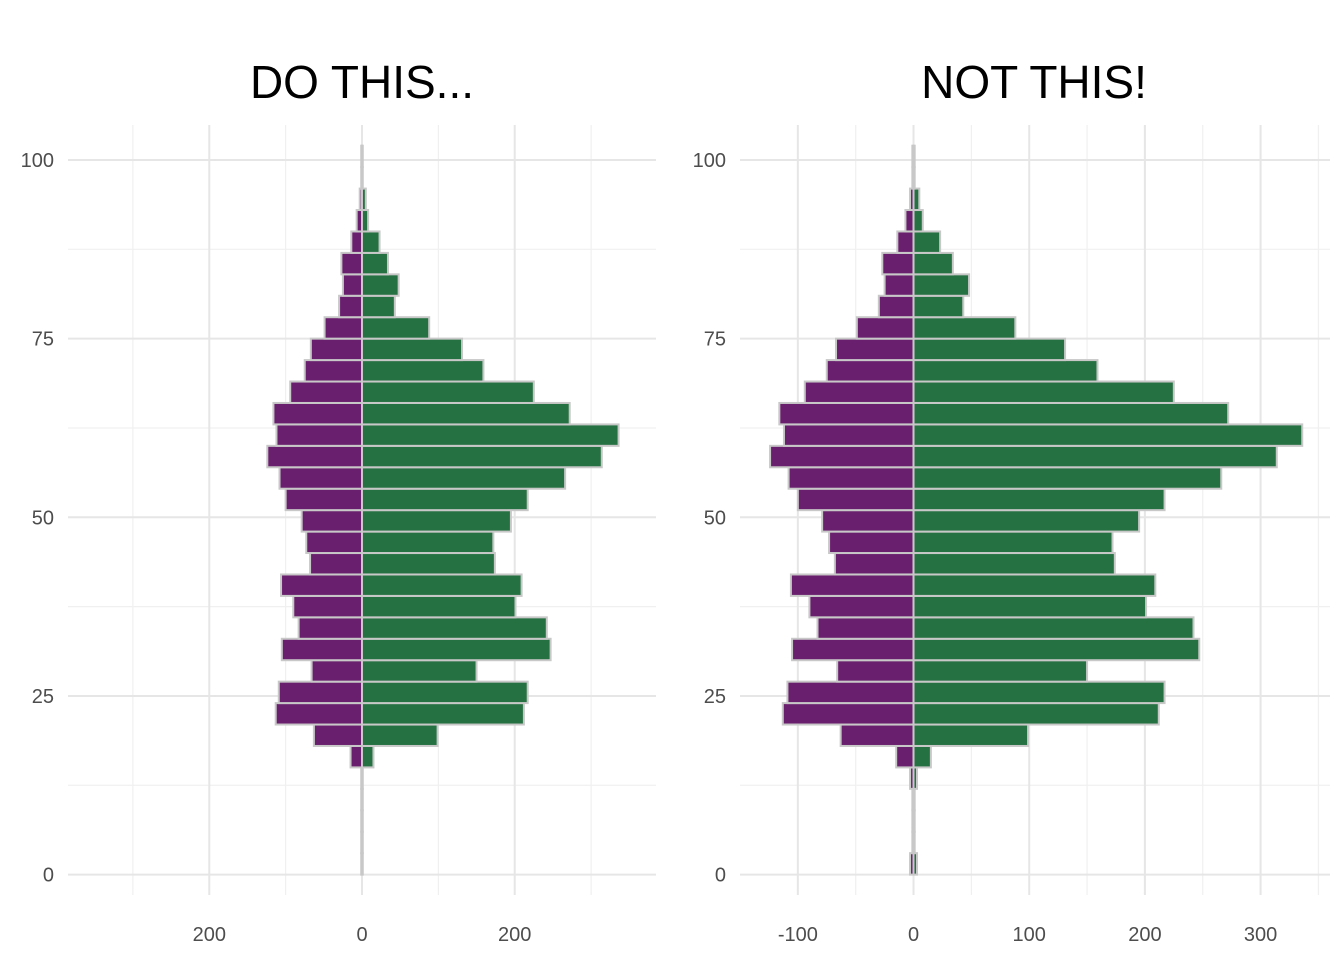  I want to click on x-tick-label: 0, so click(913, 935).